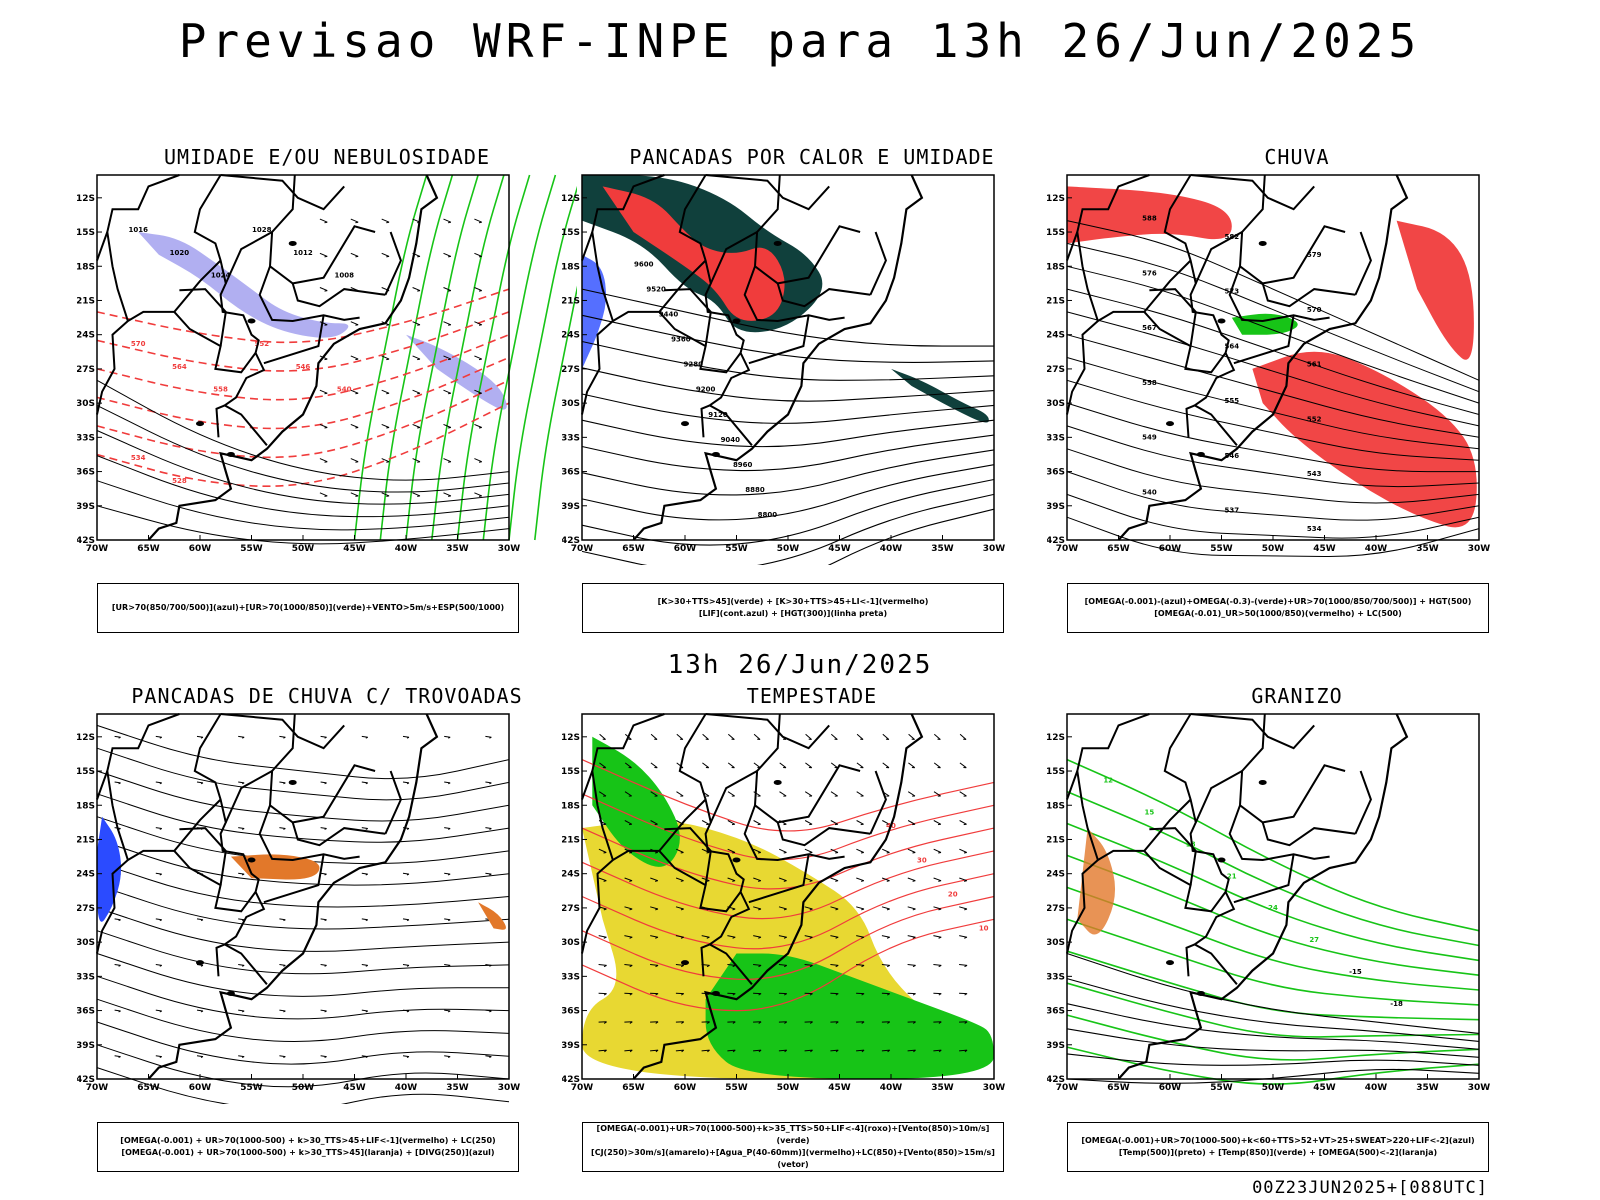  What do you see at coordinates (788, 795) in the screenshot?
I see `precipitable-water-contour` at bounding box center [788, 795].